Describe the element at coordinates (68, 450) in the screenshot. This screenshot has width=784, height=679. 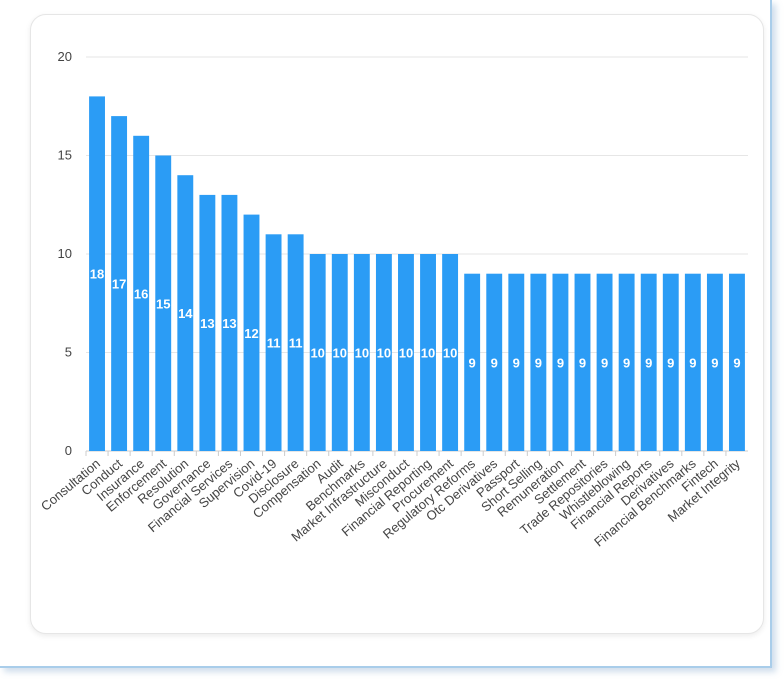
I see `y-tick-label: 0` at that location.